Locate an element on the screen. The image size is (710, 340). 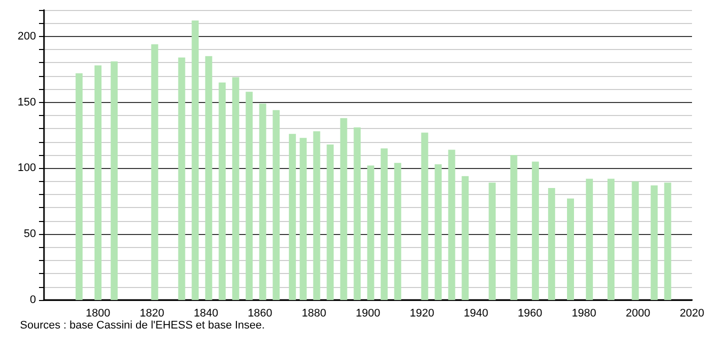
y-tick-label: 0 is located at coordinates (33, 300).